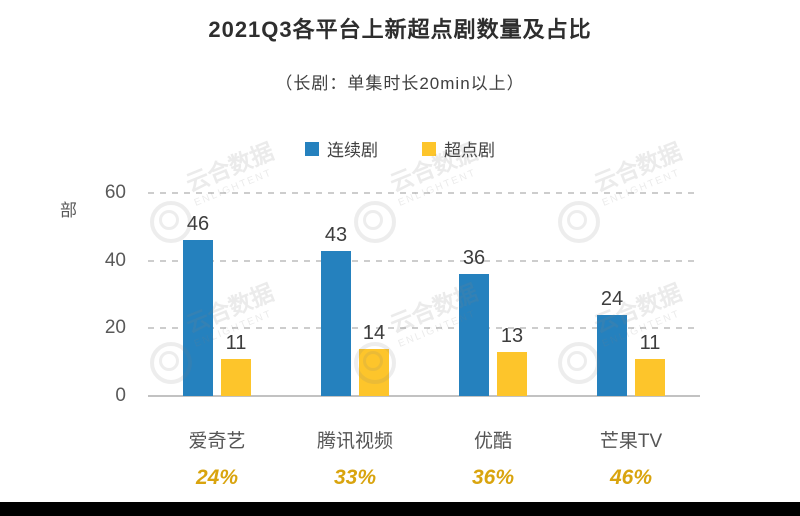 The width and height of the screenshot is (800, 516). I want to click on x-axis-line, so click(424, 396).